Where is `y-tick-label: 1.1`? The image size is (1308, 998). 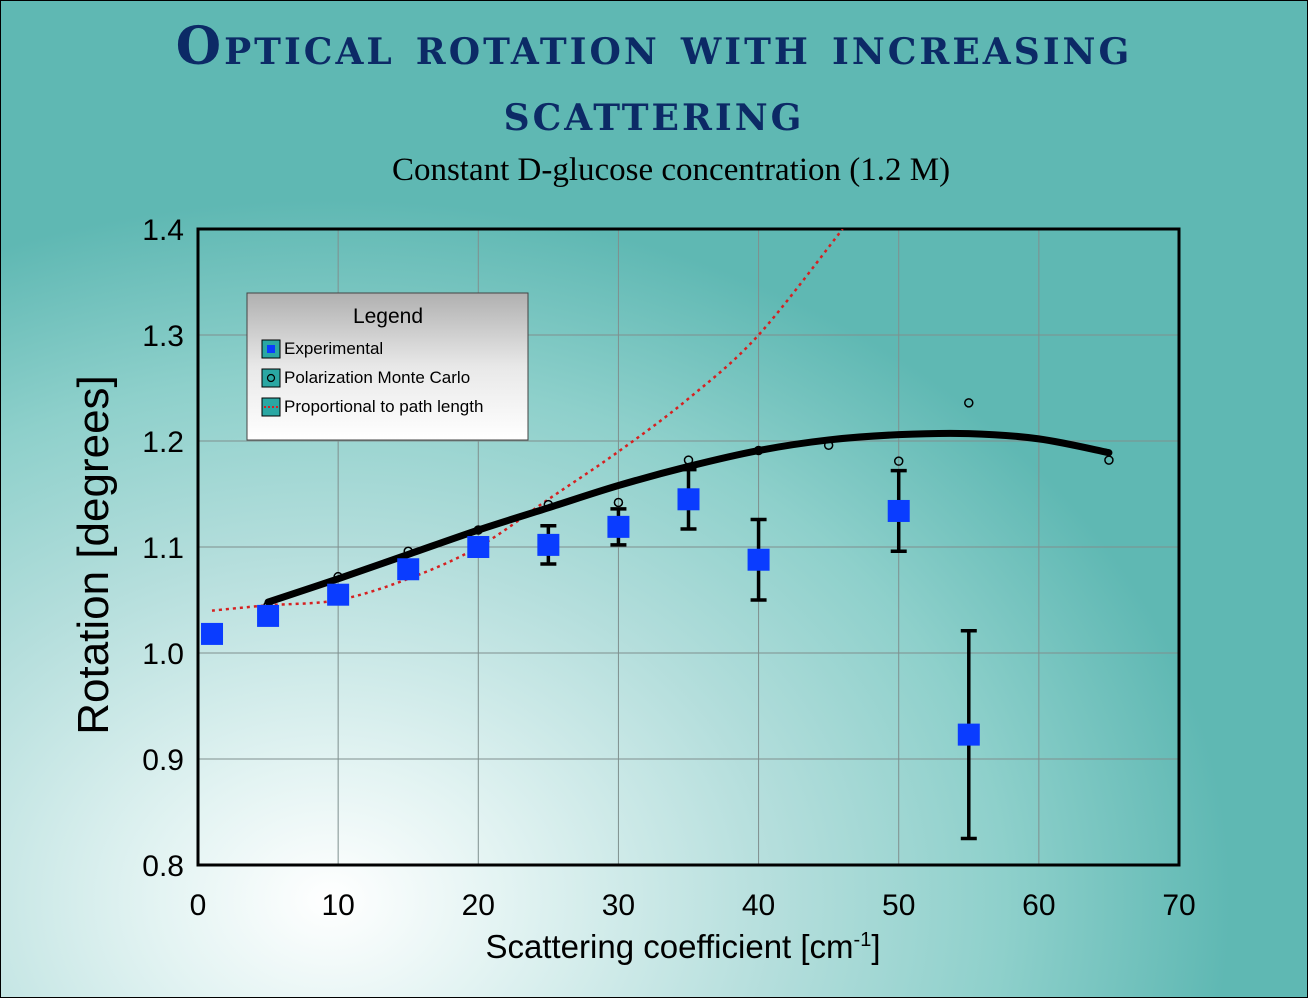
y-tick-label: 1.1 is located at coordinates (163, 548).